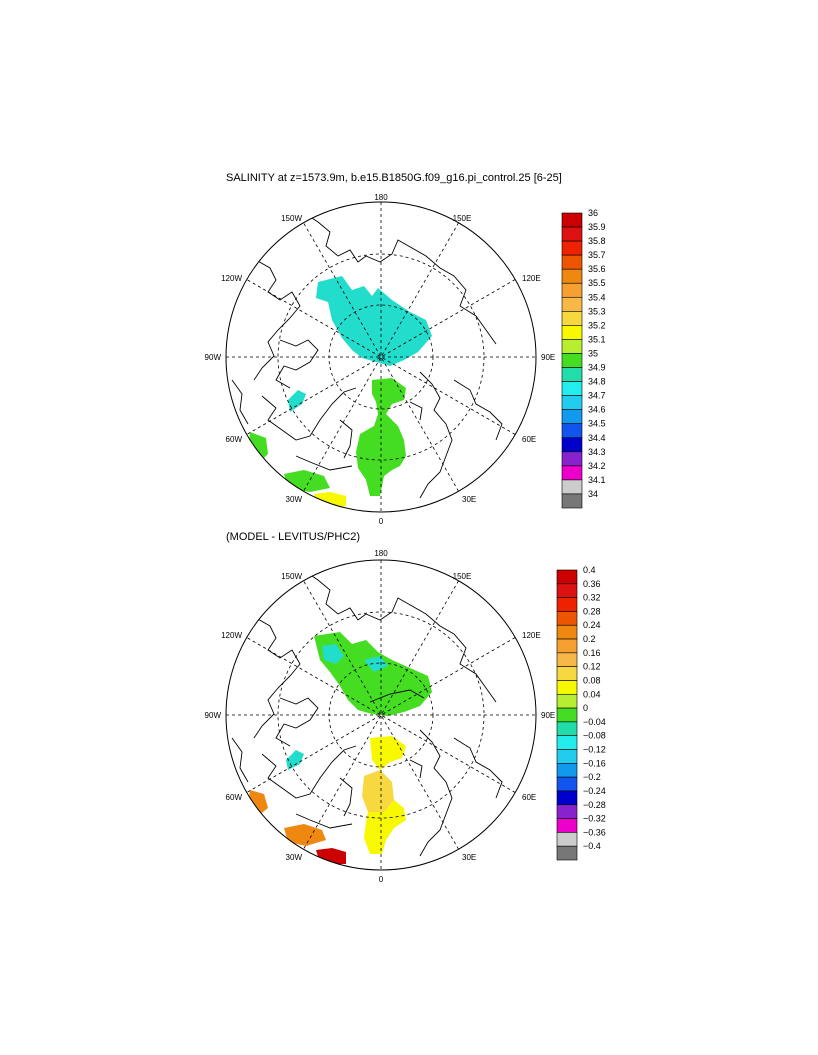 The height and width of the screenshot is (1055, 818). Describe the element at coordinates (305, 835) in the screenshot. I see `diff-field-north-atlantic` at that location.